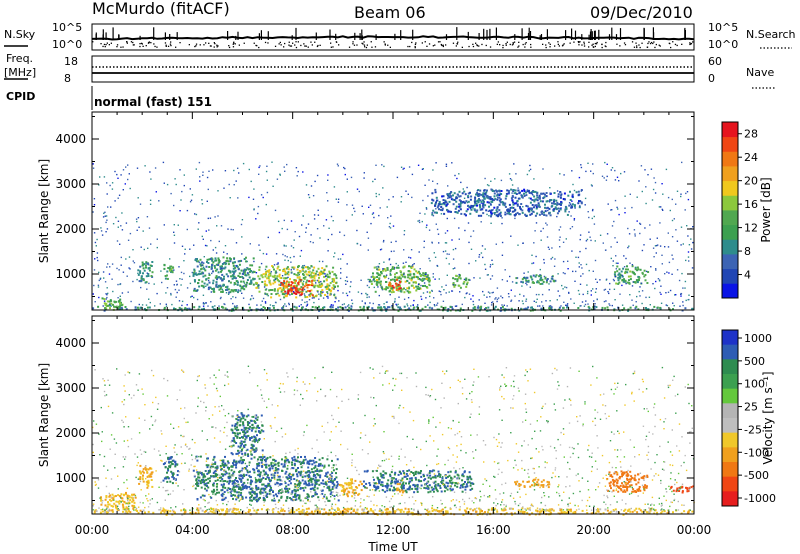 The height and width of the screenshot is (554, 800). Describe the element at coordinates (756, 452) in the screenshot. I see `velocity-colorbar-tick: -100` at that location.